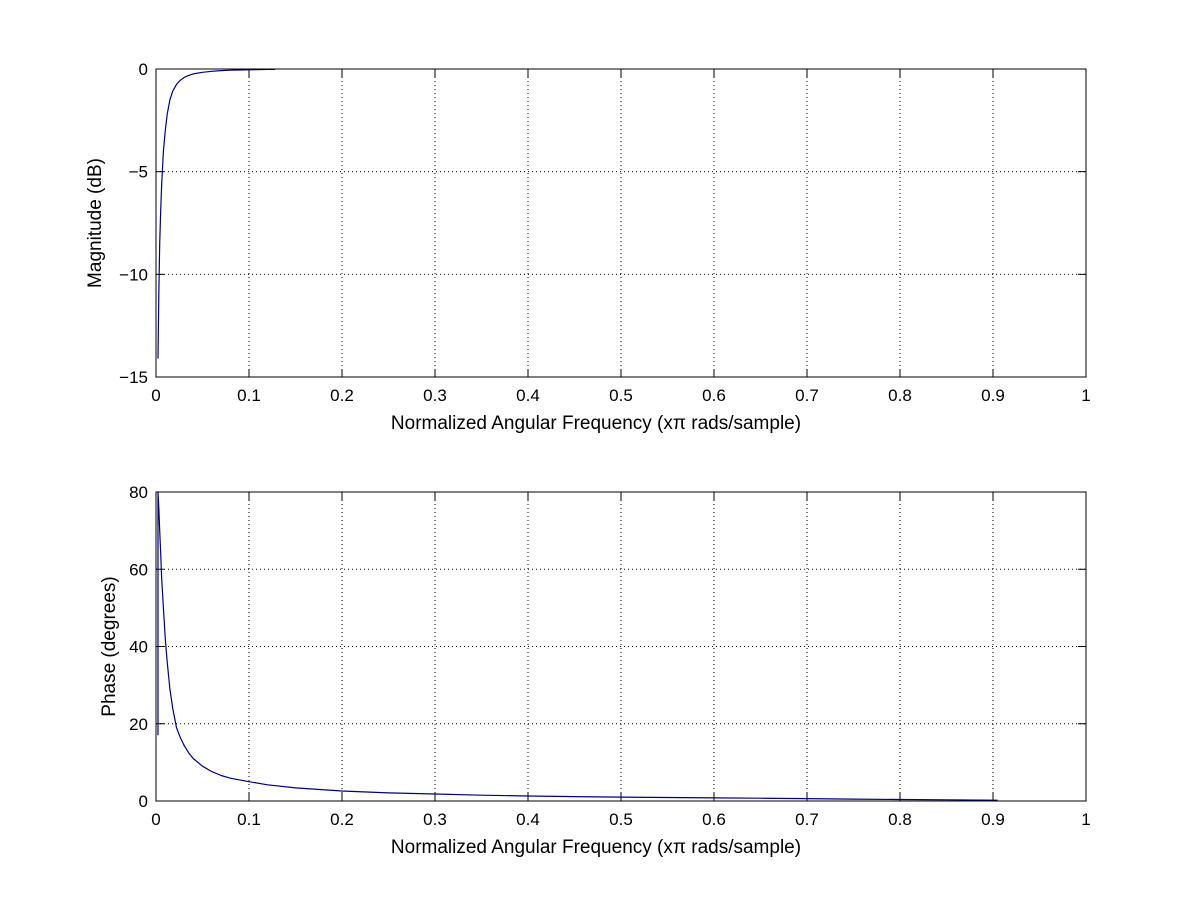 This screenshot has height=901, width=1201. Describe the element at coordinates (249, 395) in the screenshot. I see `magnitude-x-tick-label: 0.1` at that location.